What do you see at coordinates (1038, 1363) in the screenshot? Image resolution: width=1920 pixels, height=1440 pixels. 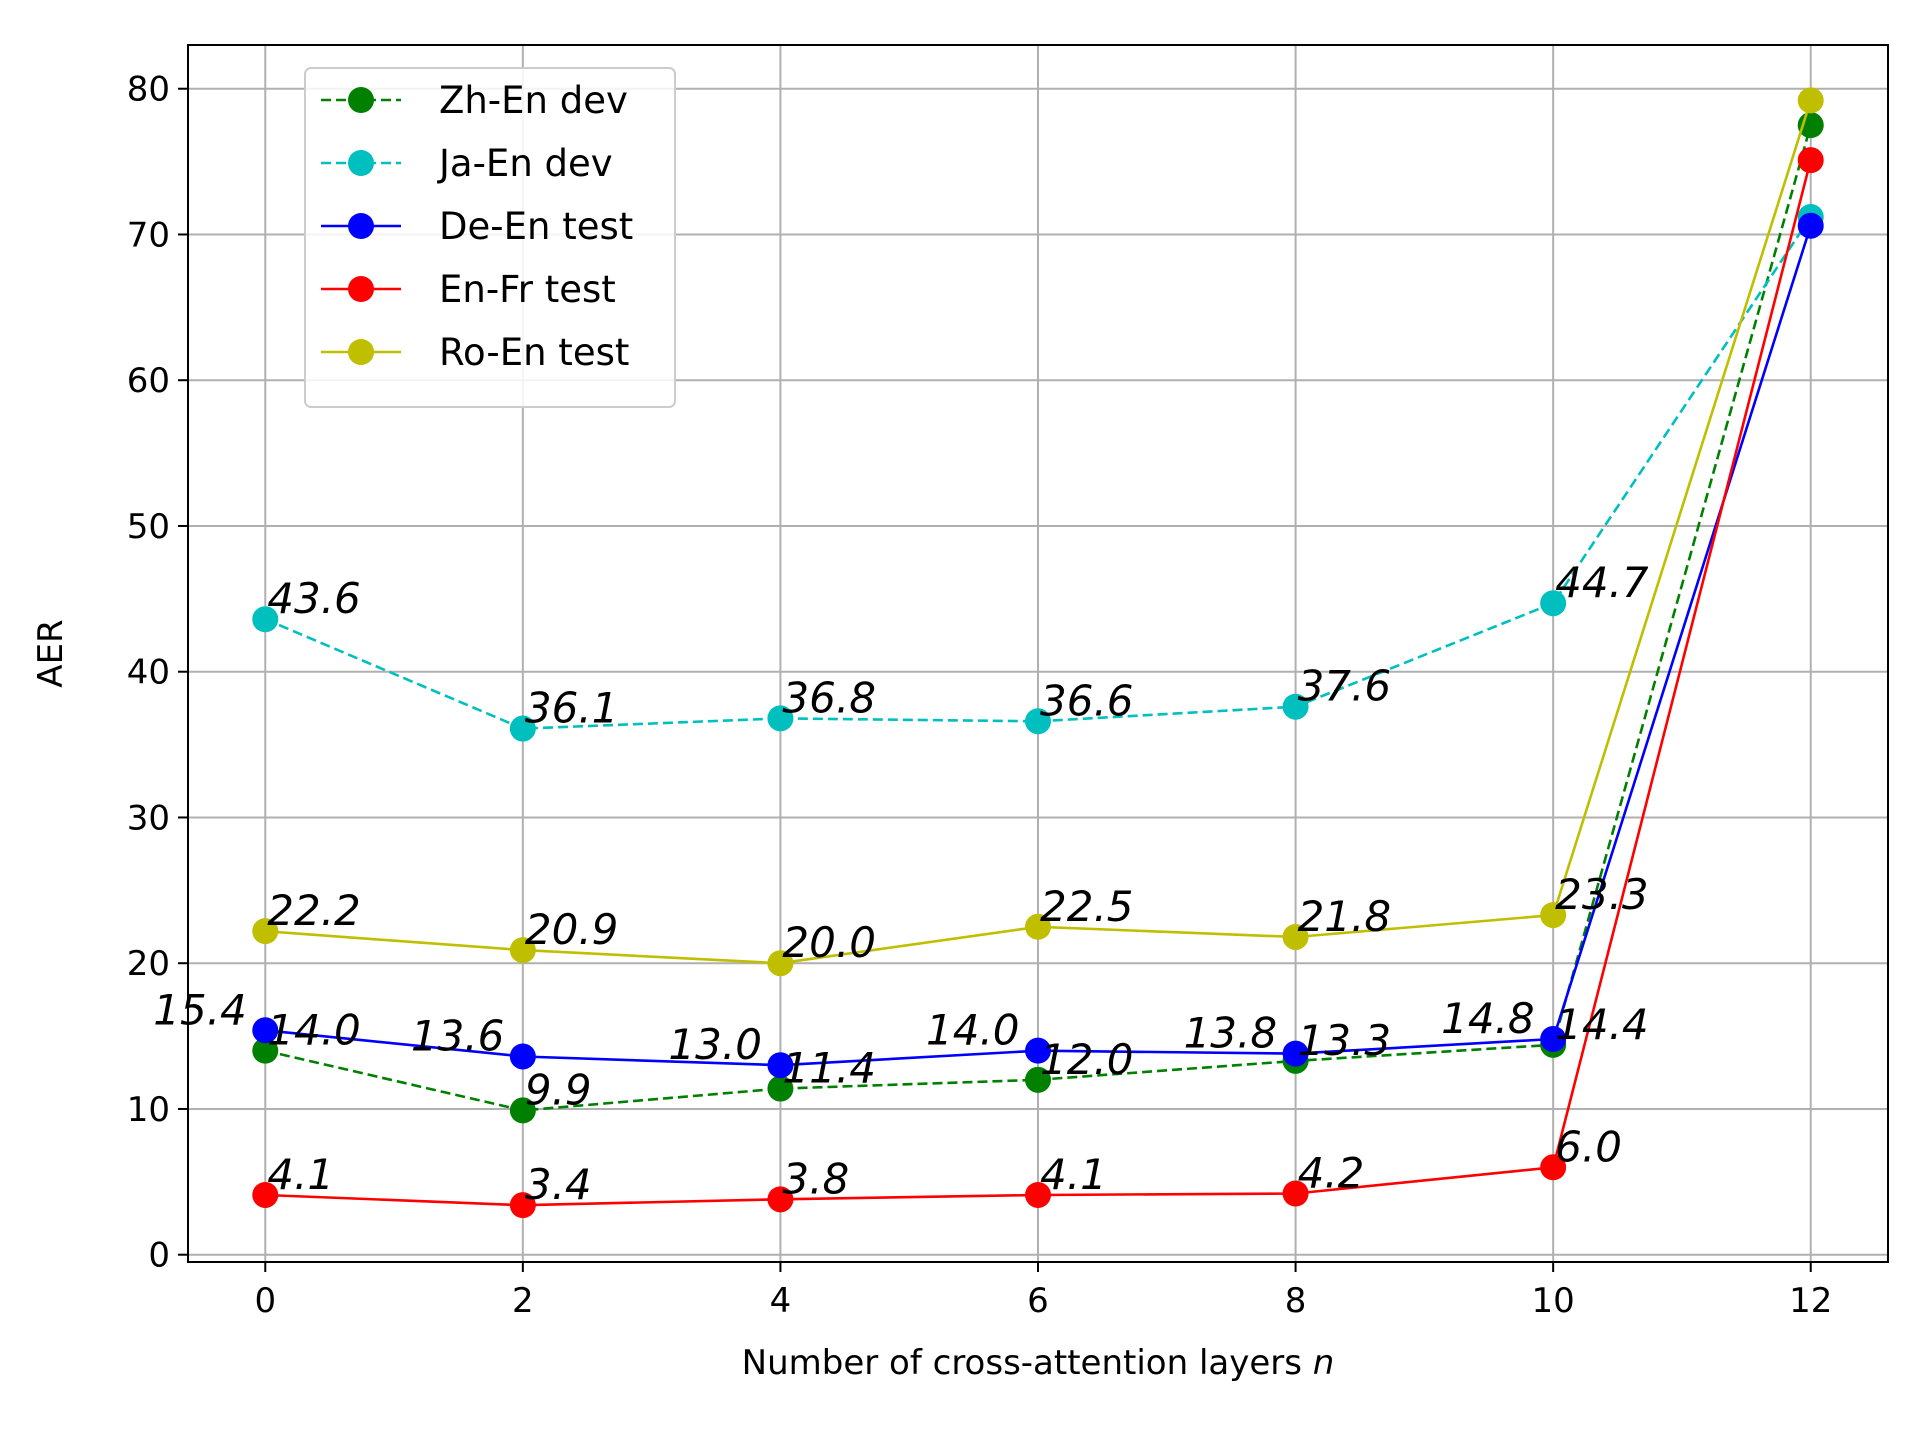 I see `x-axis-label: Number of cross-attention layers n` at bounding box center [1038, 1363].